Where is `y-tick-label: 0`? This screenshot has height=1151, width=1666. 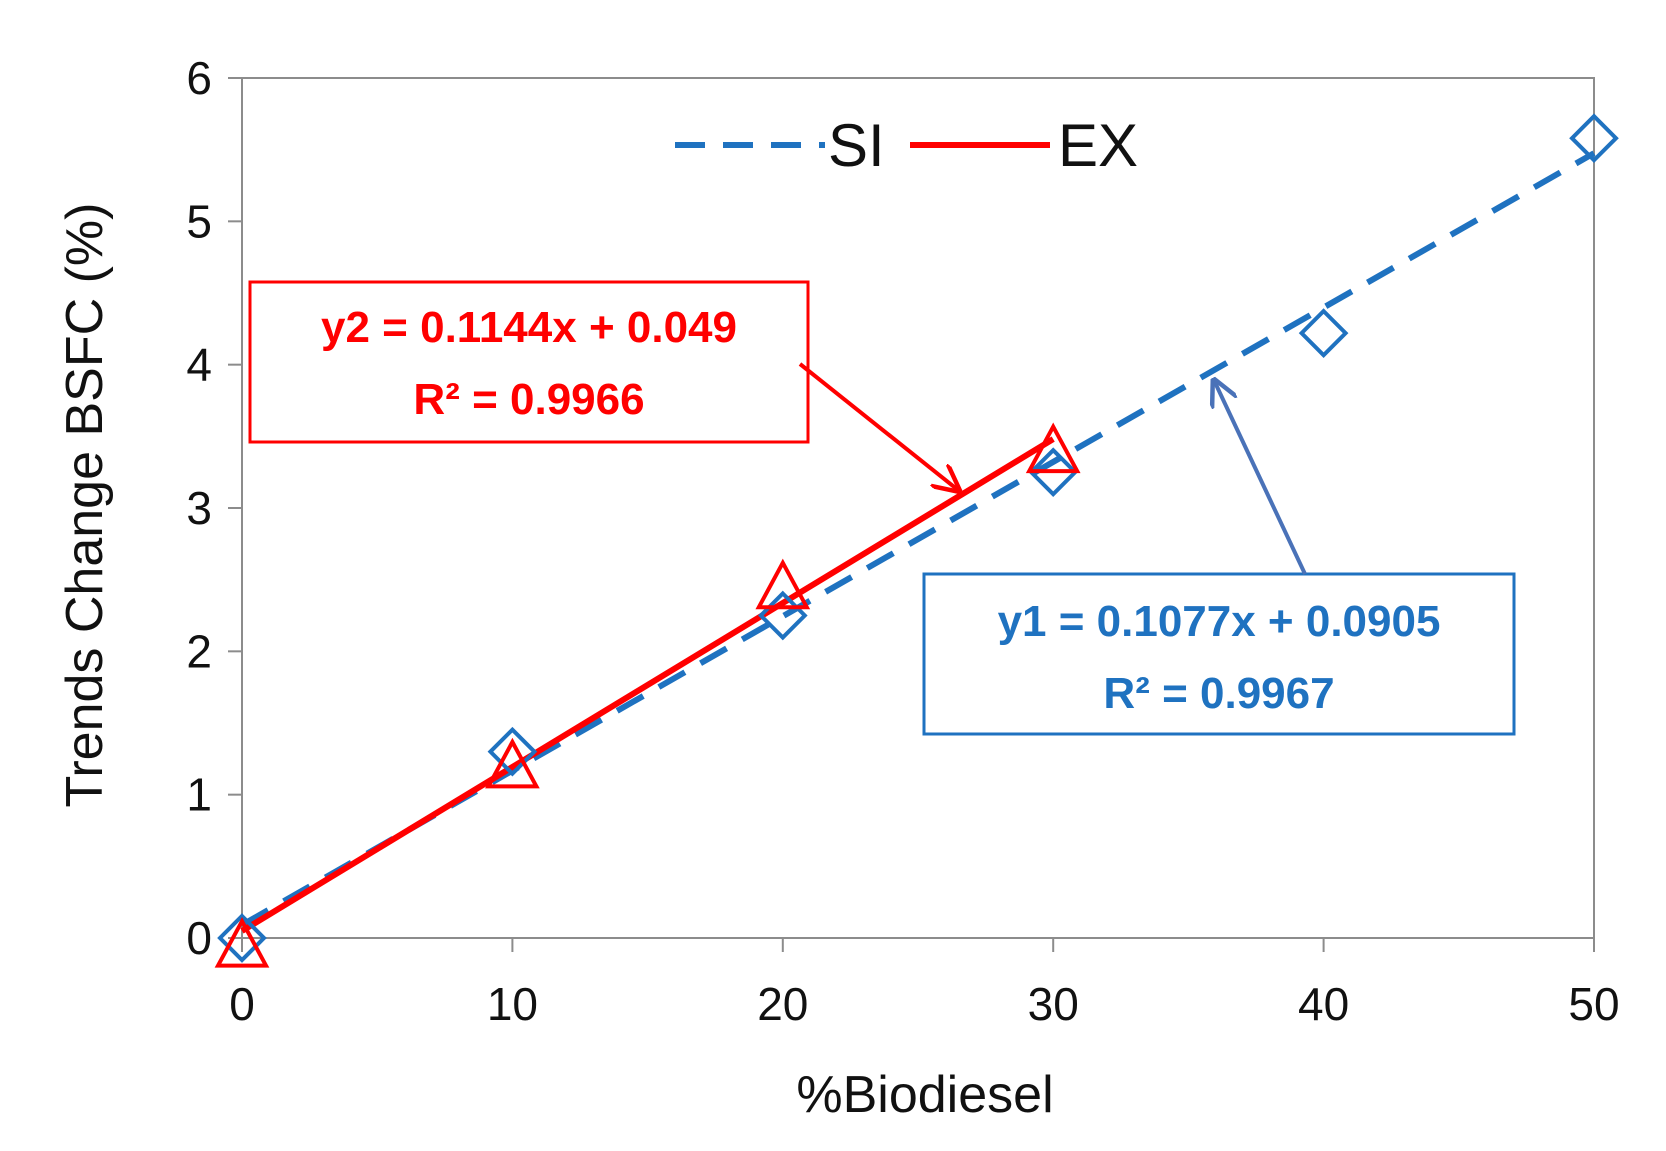
y-tick-label: 0 is located at coordinates (199, 938).